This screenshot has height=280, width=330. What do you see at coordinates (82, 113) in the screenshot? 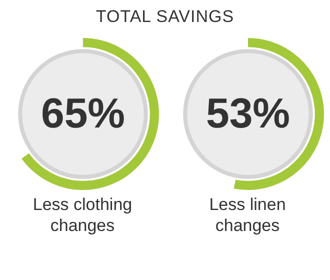
I see `data-label: 65%` at bounding box center [82, 113].